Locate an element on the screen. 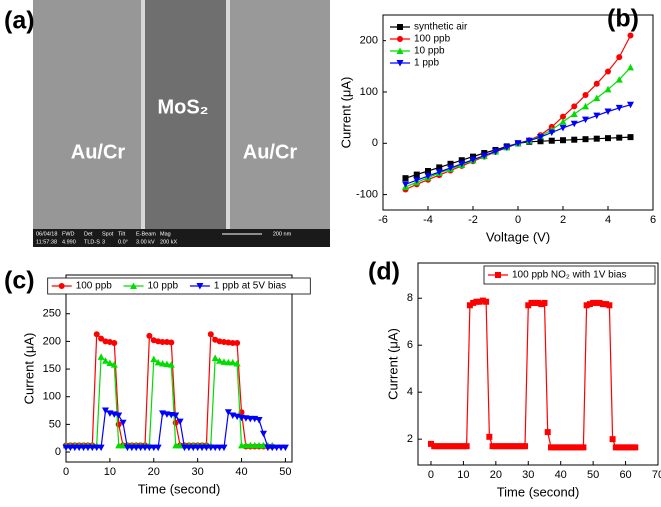 Image resolution: width=661 pixels, height=507 pixels. info-header: FWD is located at coordinates (68, 234).